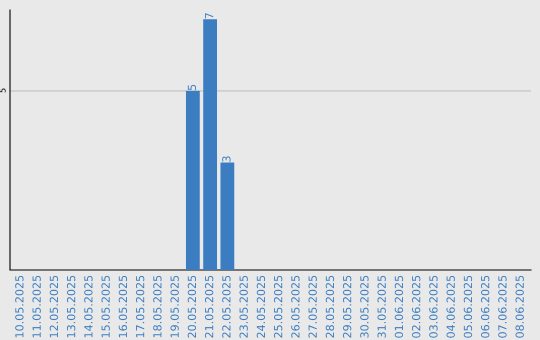 This screenshot has width=540, height=340. What do you see at coordinates (157, 307) in the screenshot?
I see `x-tick-label: 18.05.2025` at bounding box center [157, 307].